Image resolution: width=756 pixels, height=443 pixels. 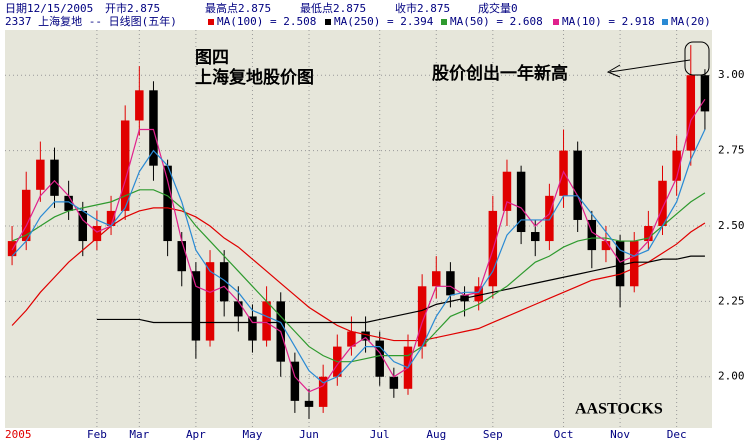 What do you see at coordinates (400, 289) in the screenshot?
I see `ma-line` at bounding box center [400, 289].